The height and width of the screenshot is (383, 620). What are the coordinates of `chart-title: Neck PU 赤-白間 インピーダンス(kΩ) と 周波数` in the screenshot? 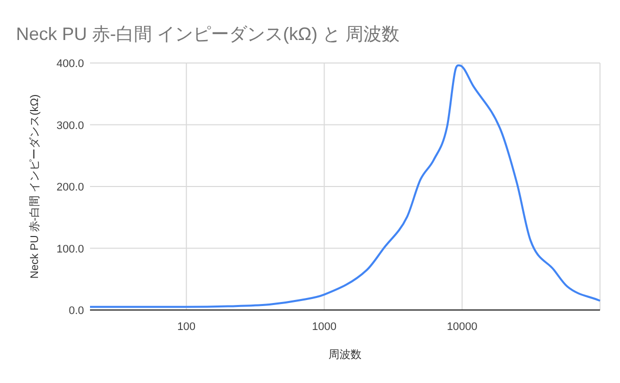 It's located at (208, 34).